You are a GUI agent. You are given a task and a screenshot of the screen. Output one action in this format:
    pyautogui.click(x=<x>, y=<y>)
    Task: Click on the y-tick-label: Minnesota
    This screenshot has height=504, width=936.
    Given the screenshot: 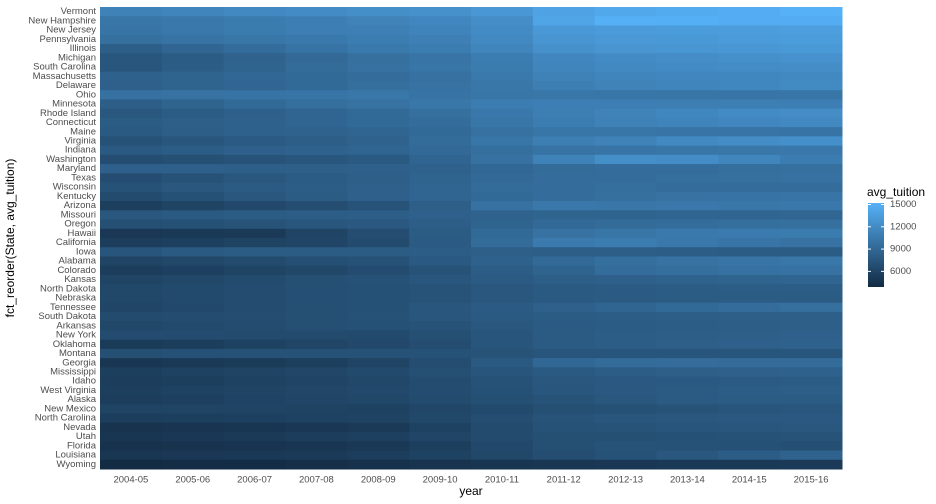 What is the action you would take?
    pyautogui.click(x=74, y=104)
    